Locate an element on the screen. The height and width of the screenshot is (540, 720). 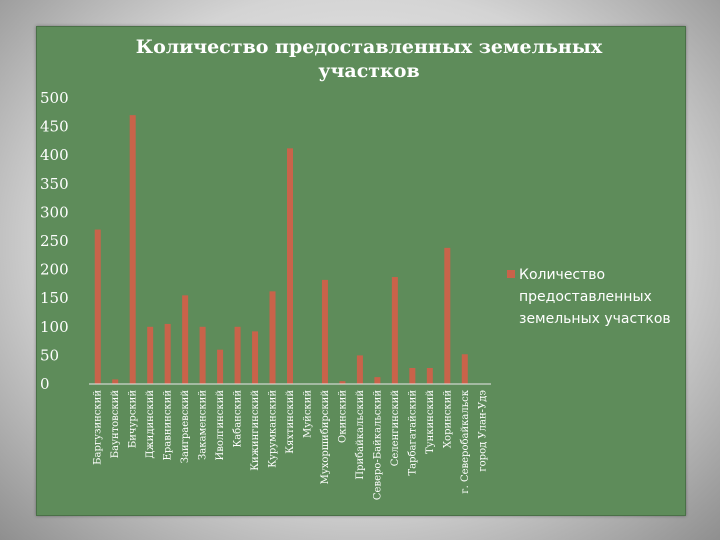
x-tick-label: г. Северобайкальск is located at coordinates (465, 441).